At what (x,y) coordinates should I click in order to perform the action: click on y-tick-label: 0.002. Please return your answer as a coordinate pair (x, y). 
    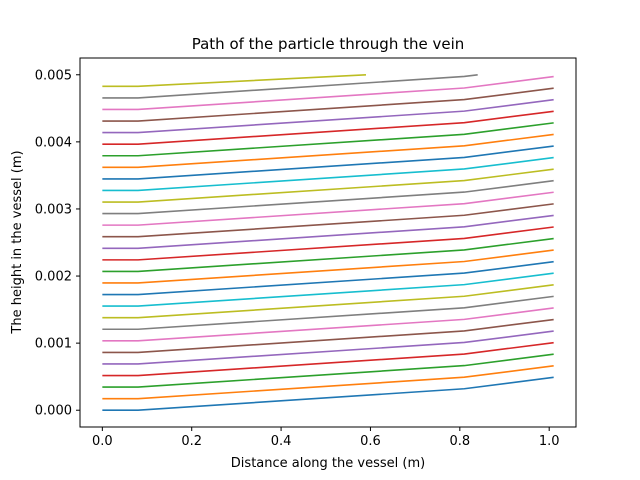
    Looking at the image, I should click on (53, 277).